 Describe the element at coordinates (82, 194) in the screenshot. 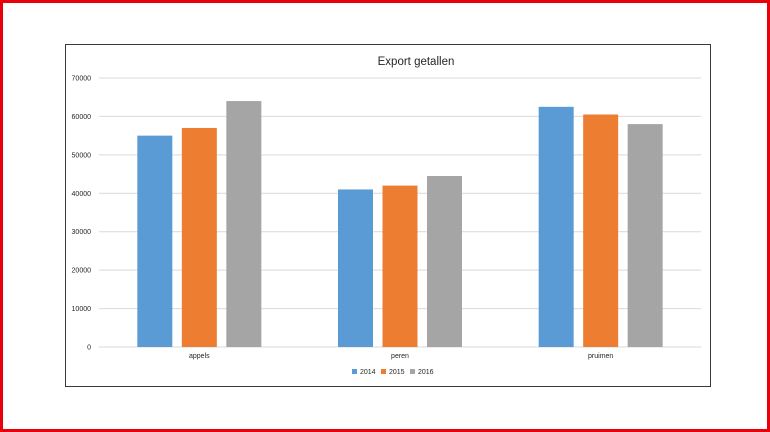

I see `y-tick-label: 40000` at that location.